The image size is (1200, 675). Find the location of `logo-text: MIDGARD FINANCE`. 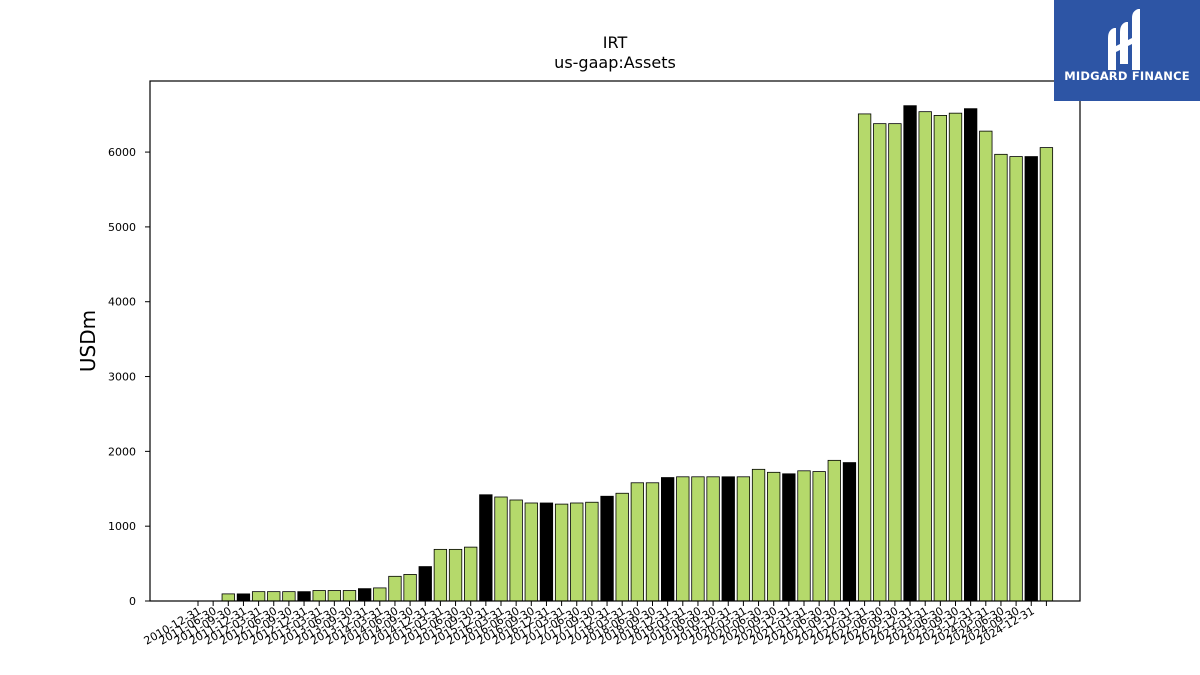

logo-text: MIDGARD FINANCE is located at coordinates (1127, 76).